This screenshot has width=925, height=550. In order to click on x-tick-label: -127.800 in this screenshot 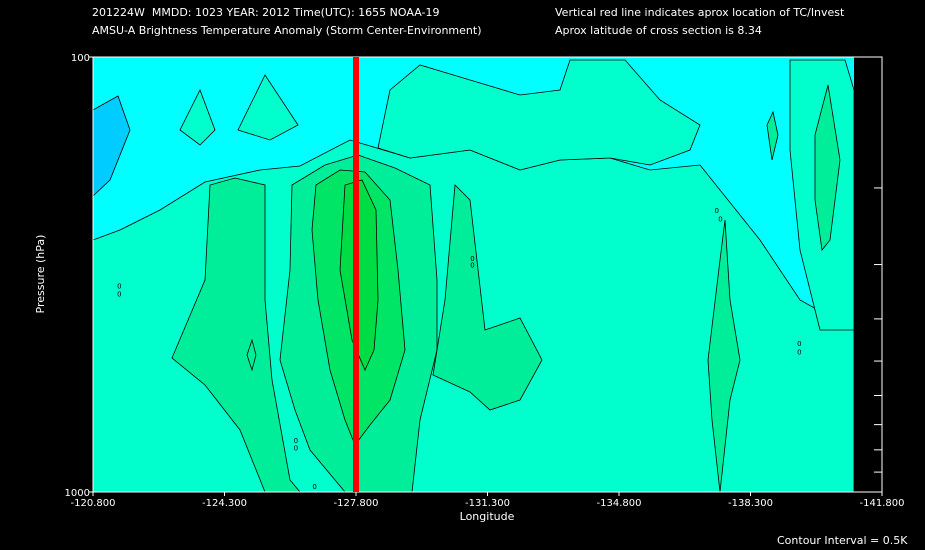, I will do `click(356, 503)`.